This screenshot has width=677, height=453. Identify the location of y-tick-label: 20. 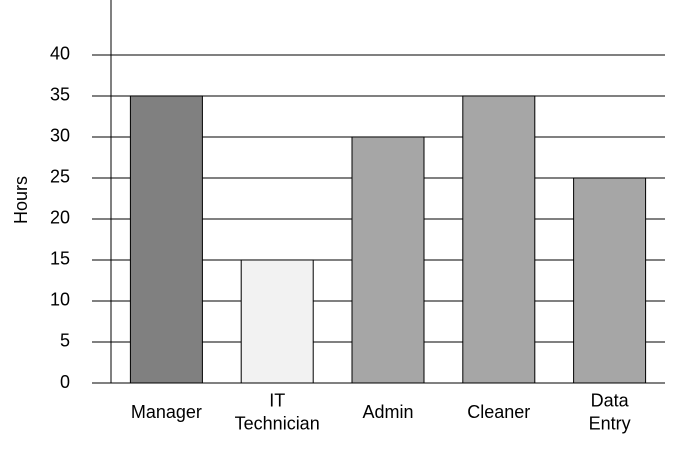
(60, 218).